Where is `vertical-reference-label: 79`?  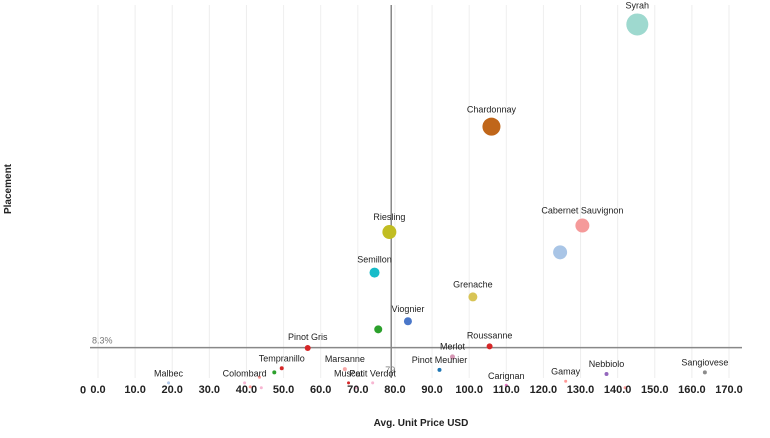 vertical-reference-label: 79 is located at coordinates (390, 370).